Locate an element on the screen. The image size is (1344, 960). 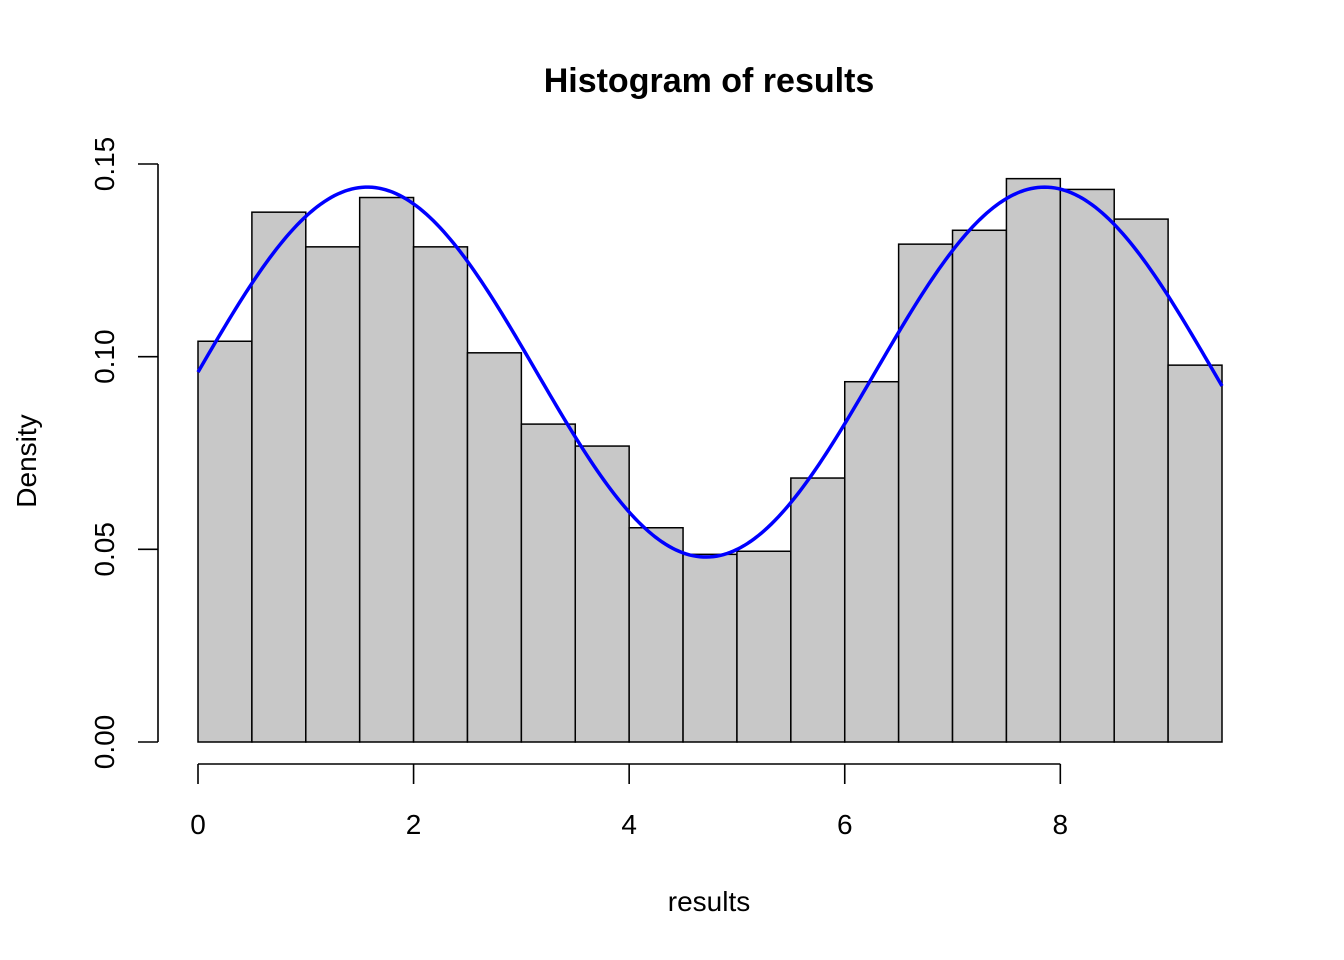
y-axis: 0.00 0.05 0.10 0.15 is located at coordinates (124, 453).